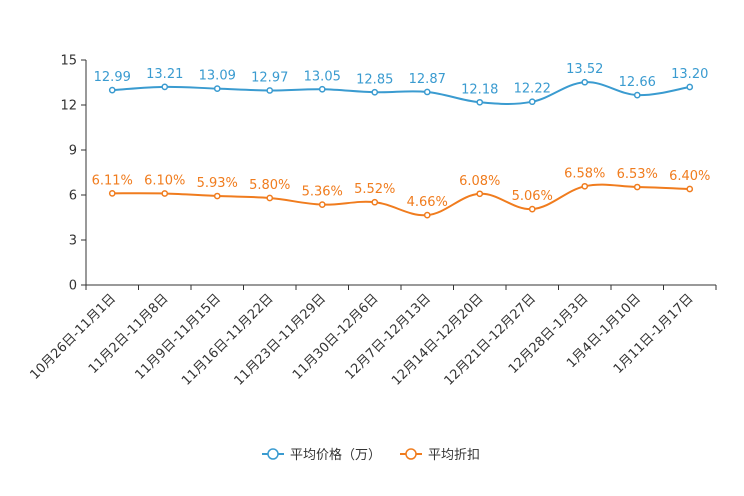 Image resolution: width=744 pixels, height=496 pixels. I want to click on data-label: 5.06%, so click(532, 196).